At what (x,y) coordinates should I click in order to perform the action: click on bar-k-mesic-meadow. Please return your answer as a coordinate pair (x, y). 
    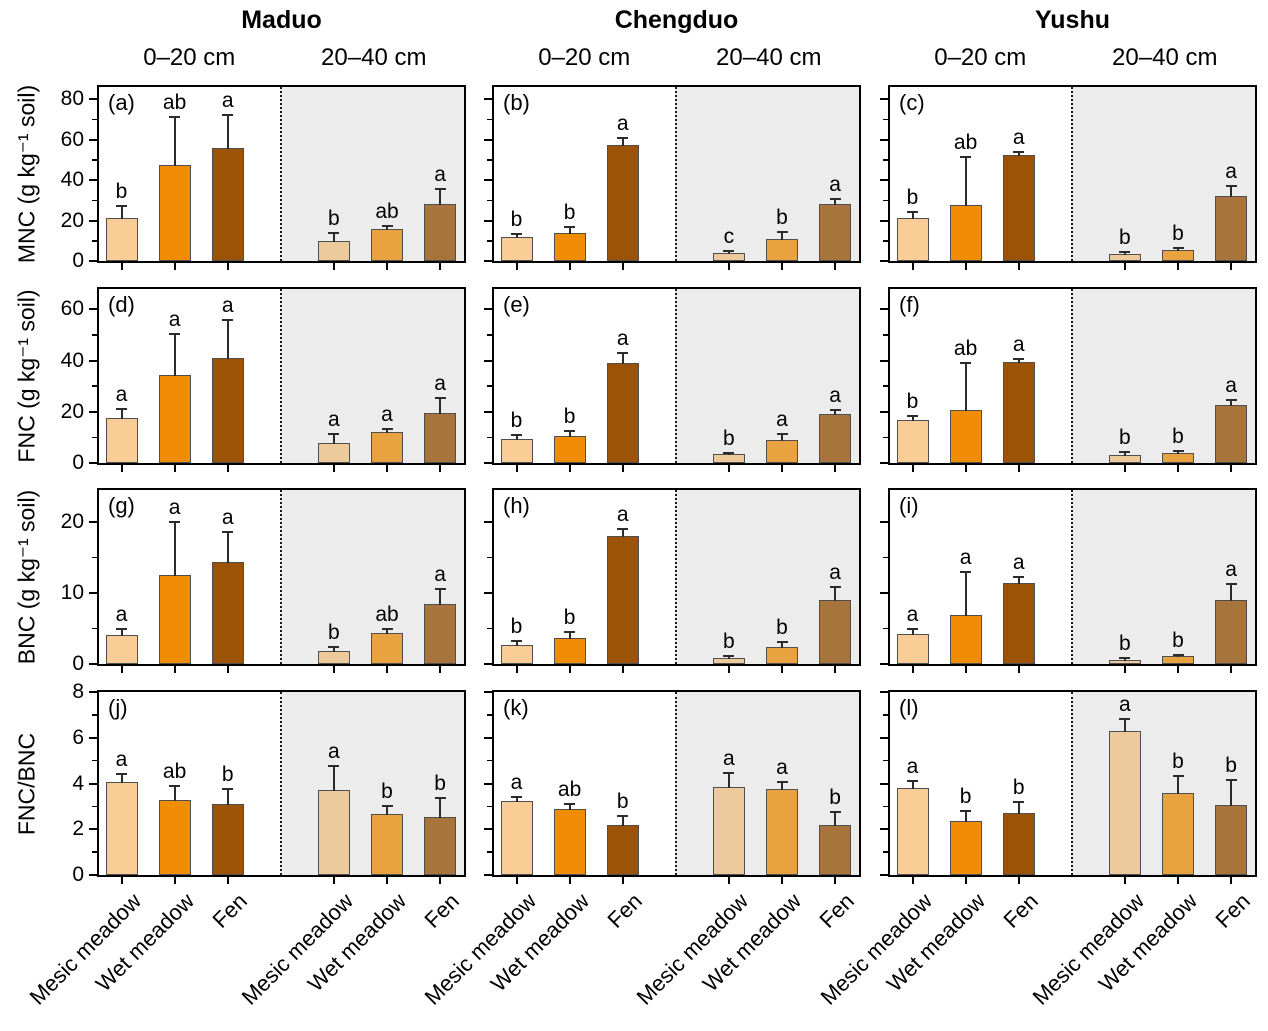
    Looking at the image, I should click on (516, 837).